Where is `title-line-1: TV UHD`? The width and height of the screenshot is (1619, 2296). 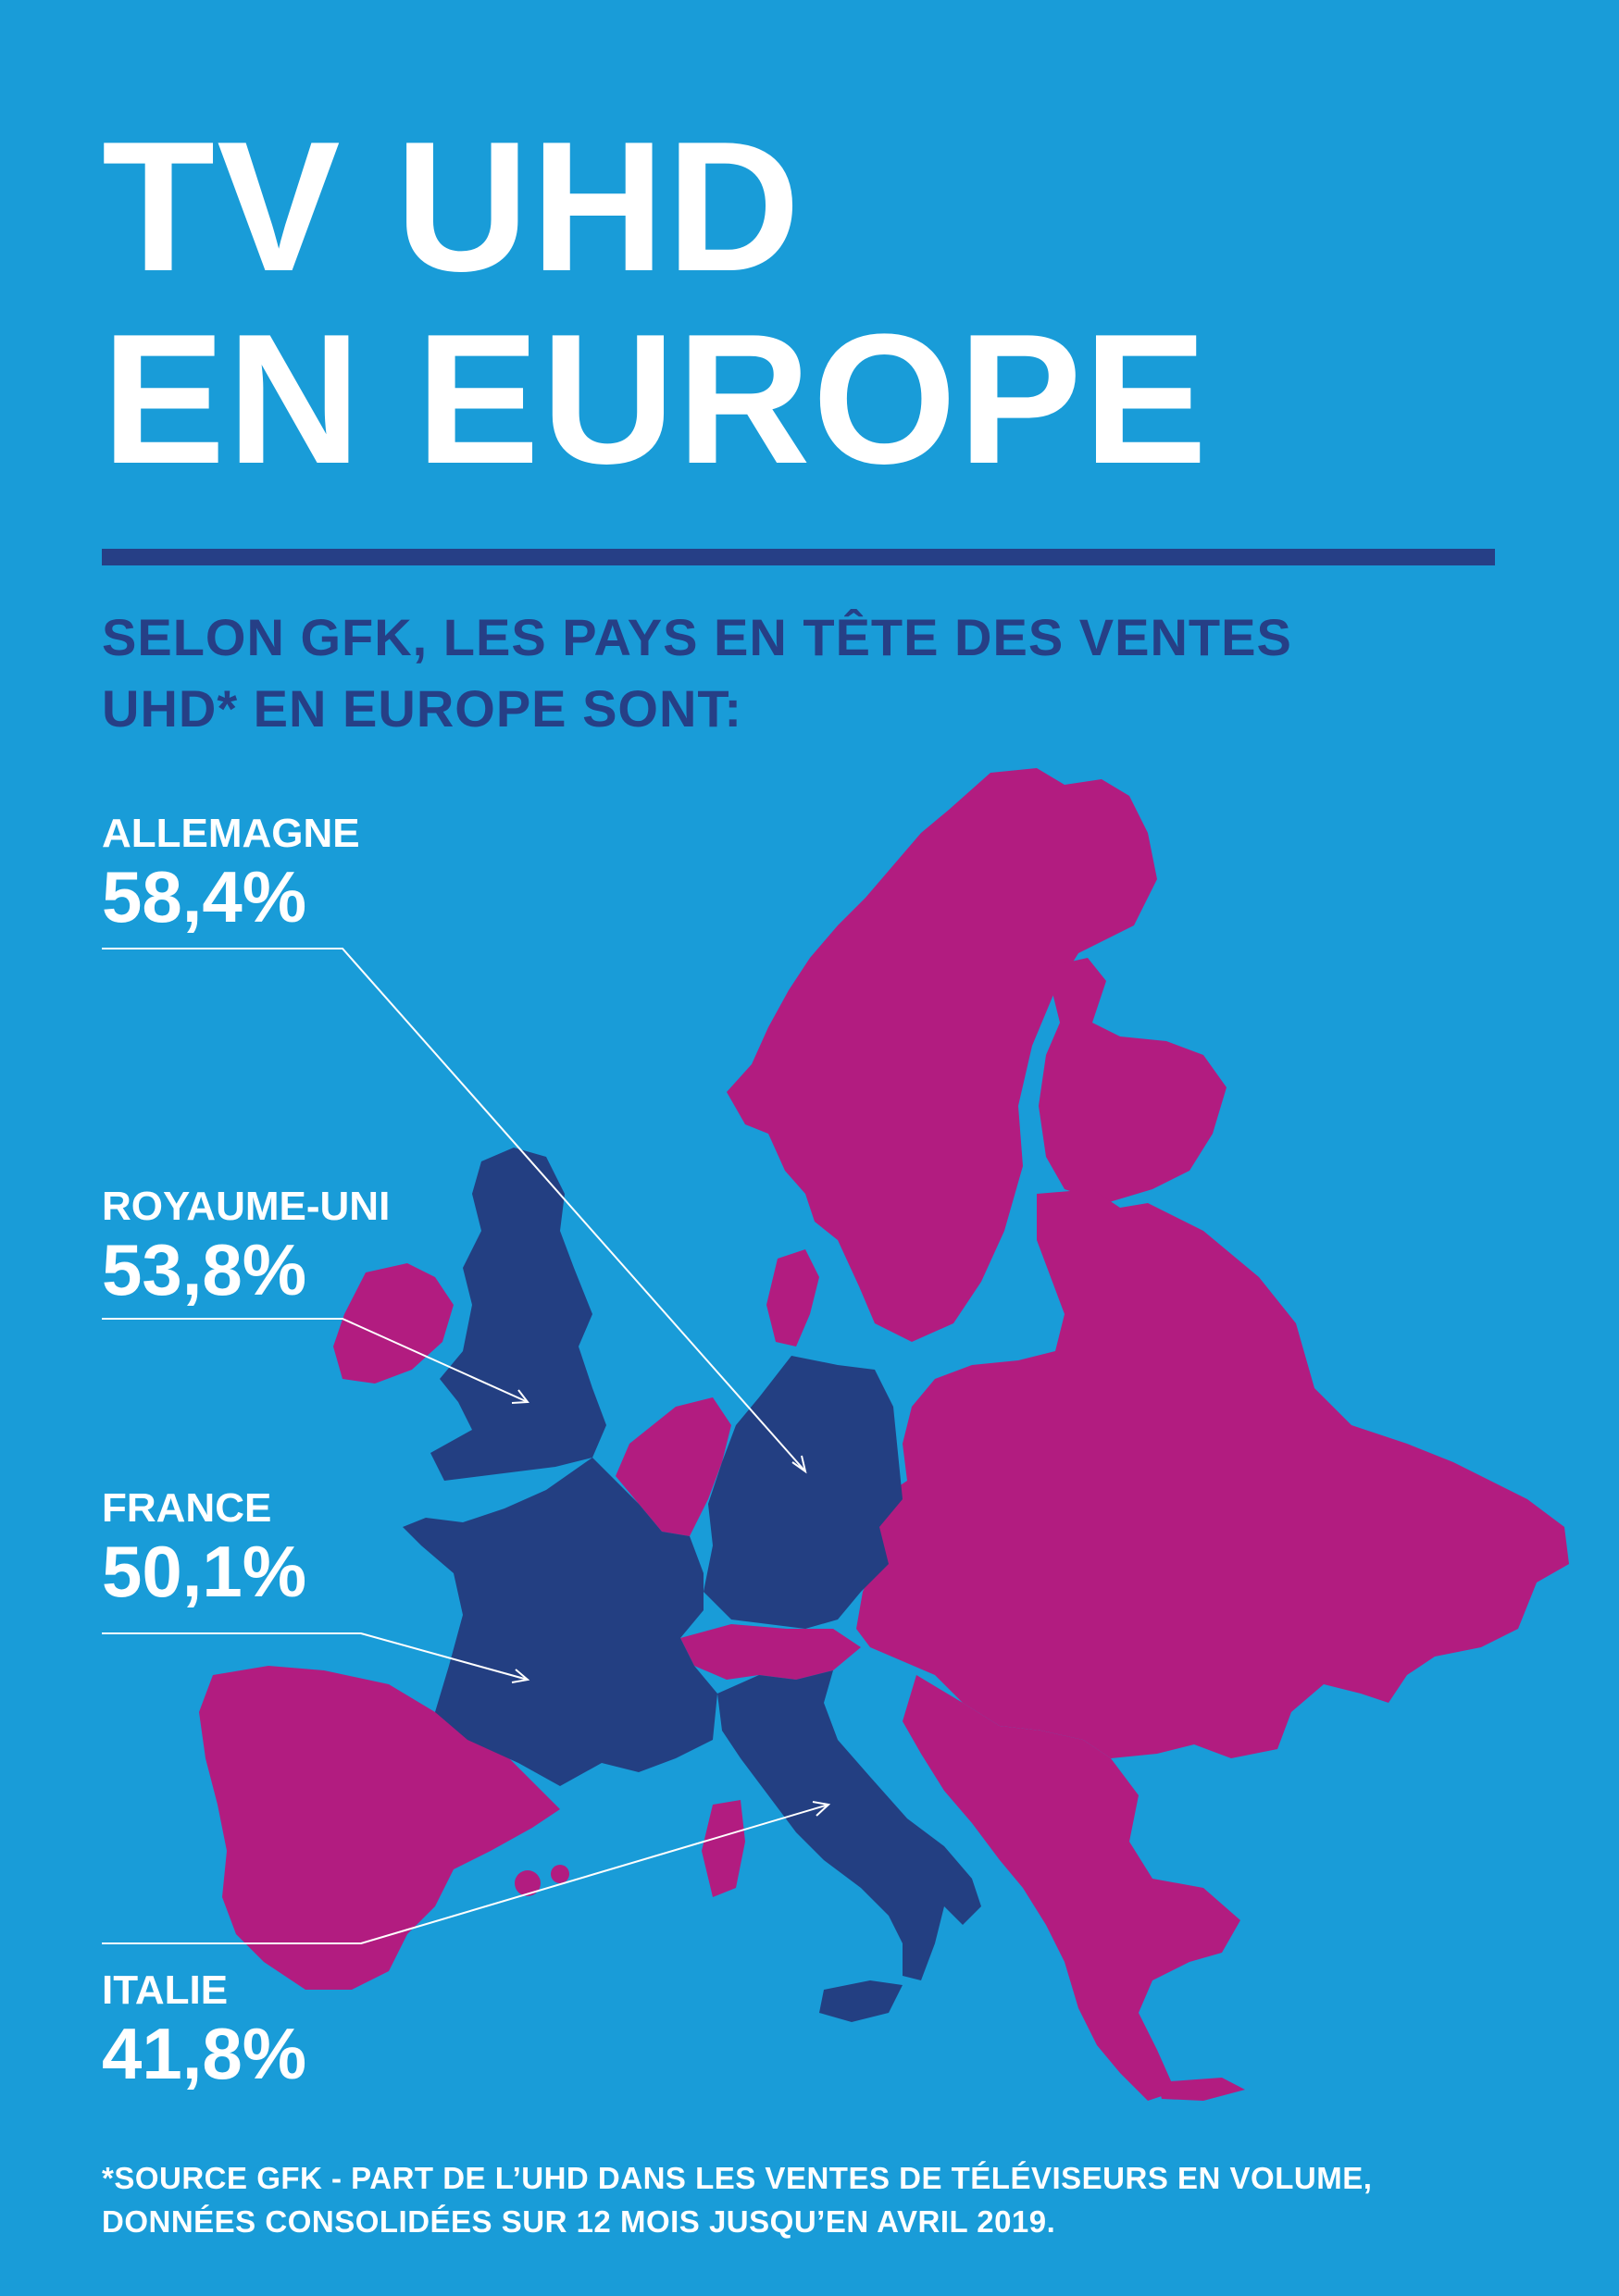
title-line-1: TV UHD is located at coordinates (453, 207).